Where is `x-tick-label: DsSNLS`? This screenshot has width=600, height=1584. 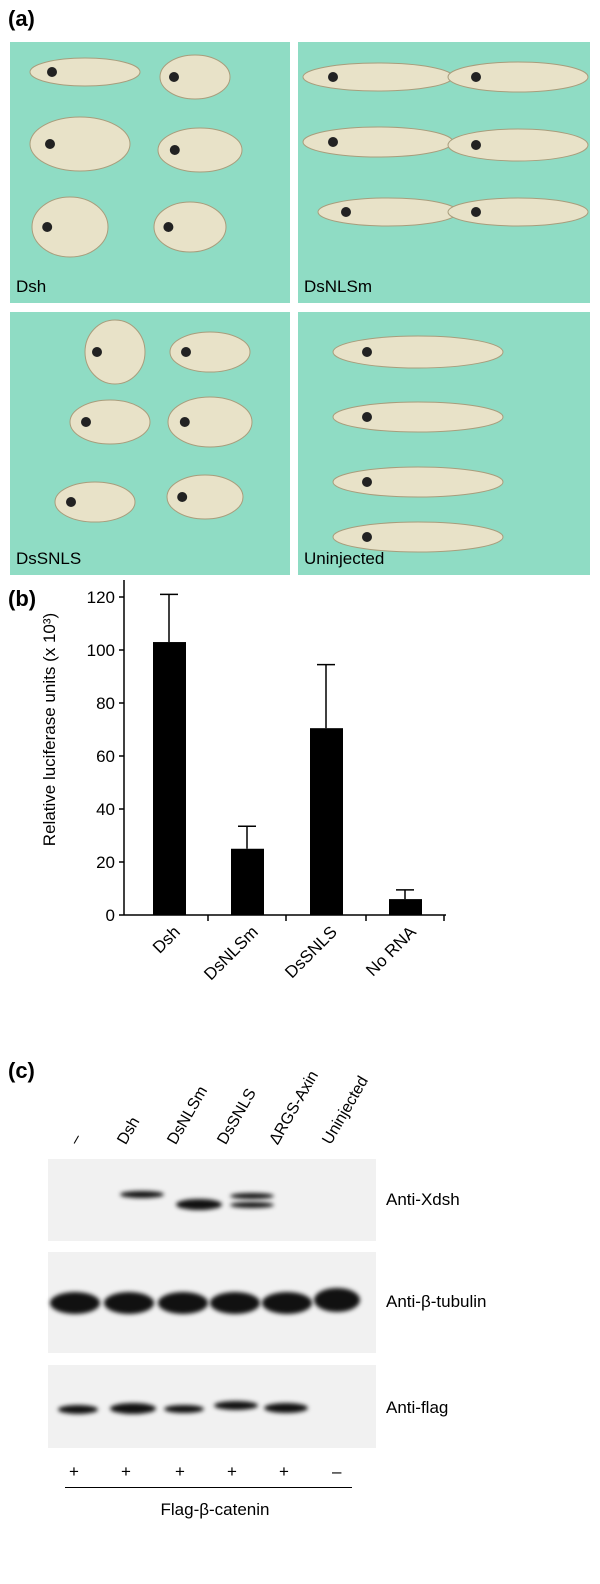
x-tick-label: DsSNLS is located at coordinates (311, 952).